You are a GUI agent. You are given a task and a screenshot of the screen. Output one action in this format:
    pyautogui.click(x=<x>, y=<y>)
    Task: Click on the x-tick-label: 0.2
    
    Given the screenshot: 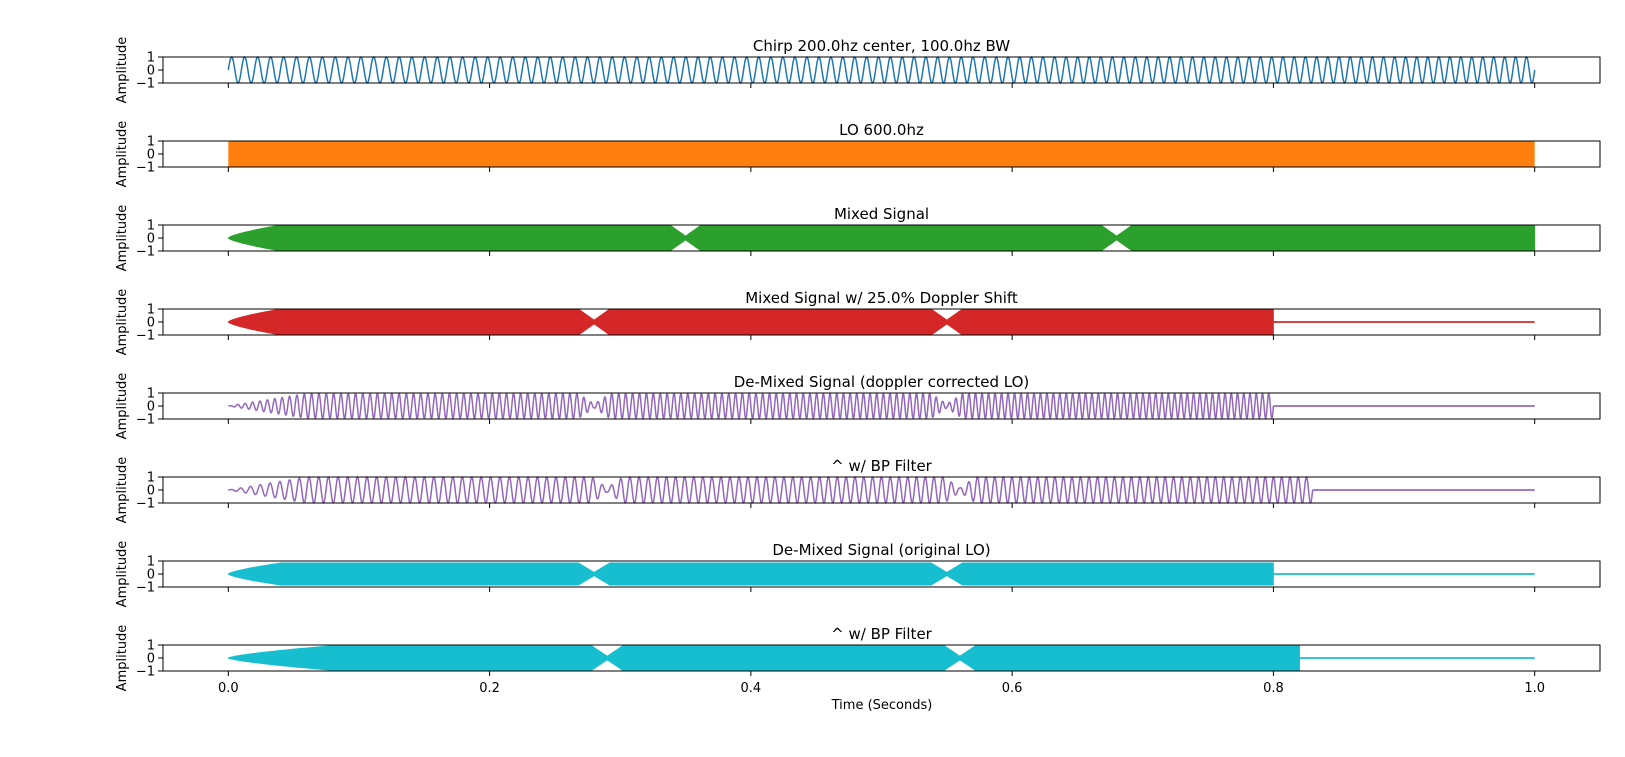 What is the action you would take?
    pyautogui.click(x=489, y=688)
    